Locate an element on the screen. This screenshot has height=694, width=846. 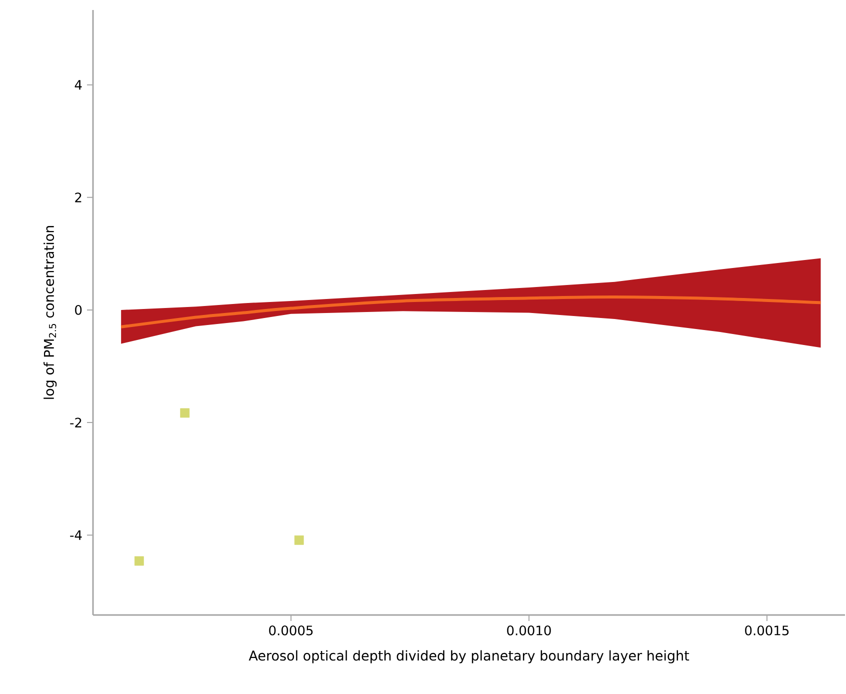
x-axis-title: Aerosol optical depth divided by planetary boundary layer height is located at coordinates (469, 657).